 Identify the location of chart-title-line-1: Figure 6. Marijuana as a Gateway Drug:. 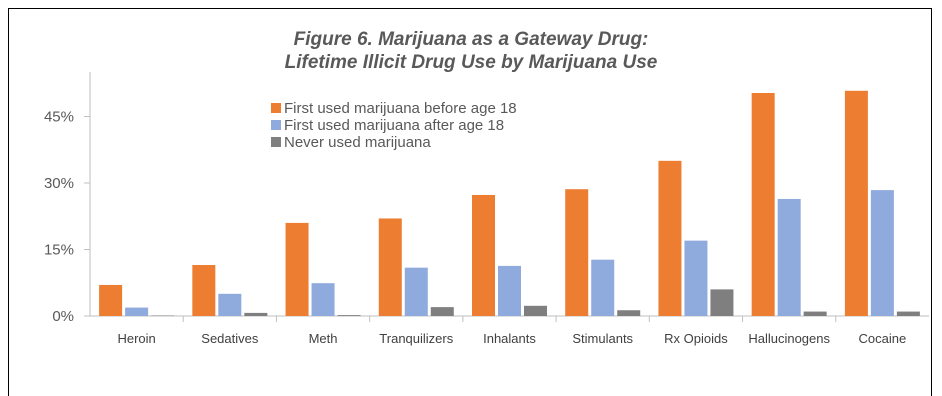
(471, 39).